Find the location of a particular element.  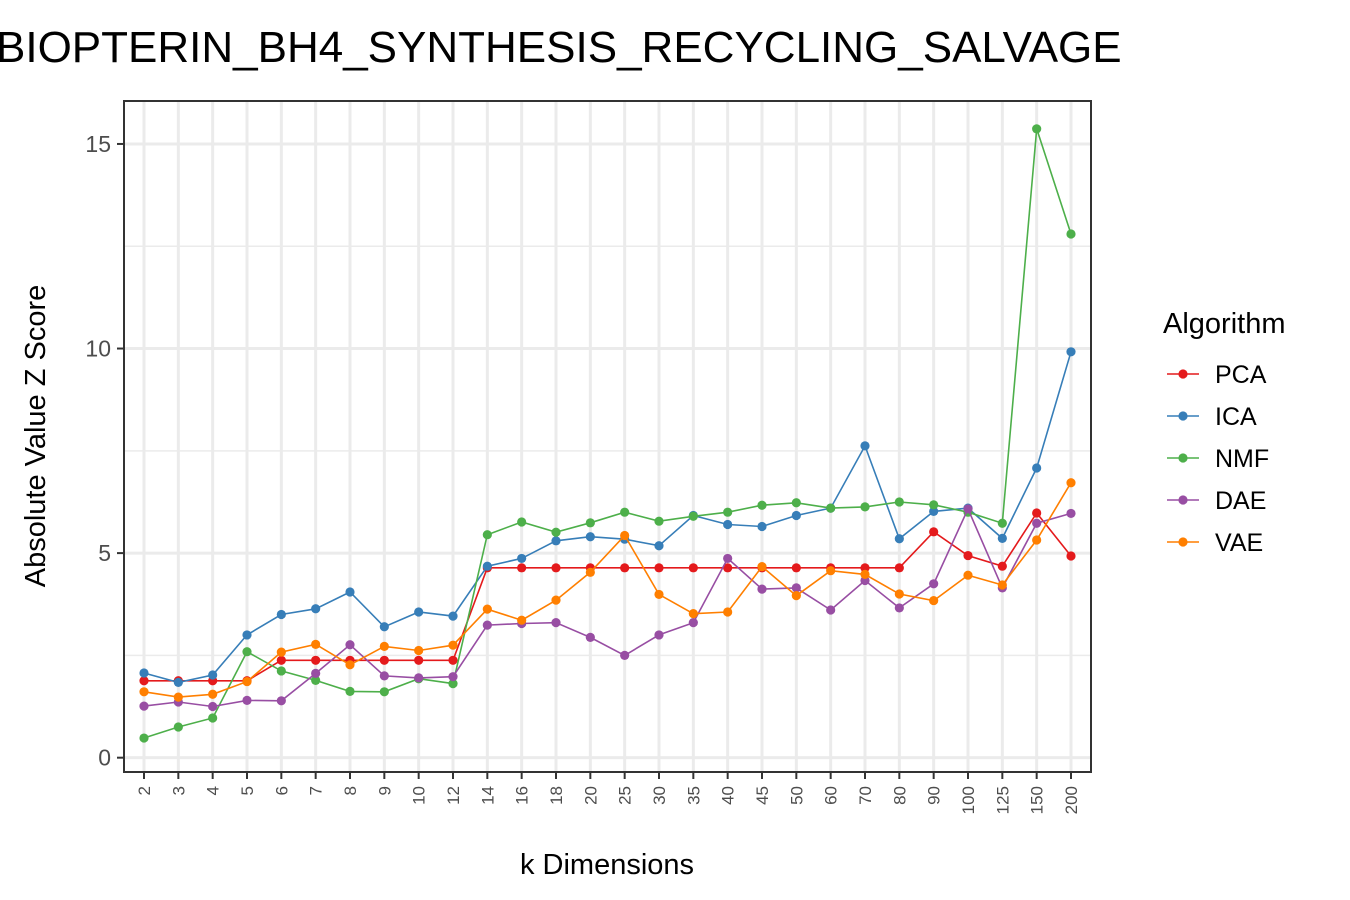

legend-marker-nmf is located at coordinates (1183, 458).